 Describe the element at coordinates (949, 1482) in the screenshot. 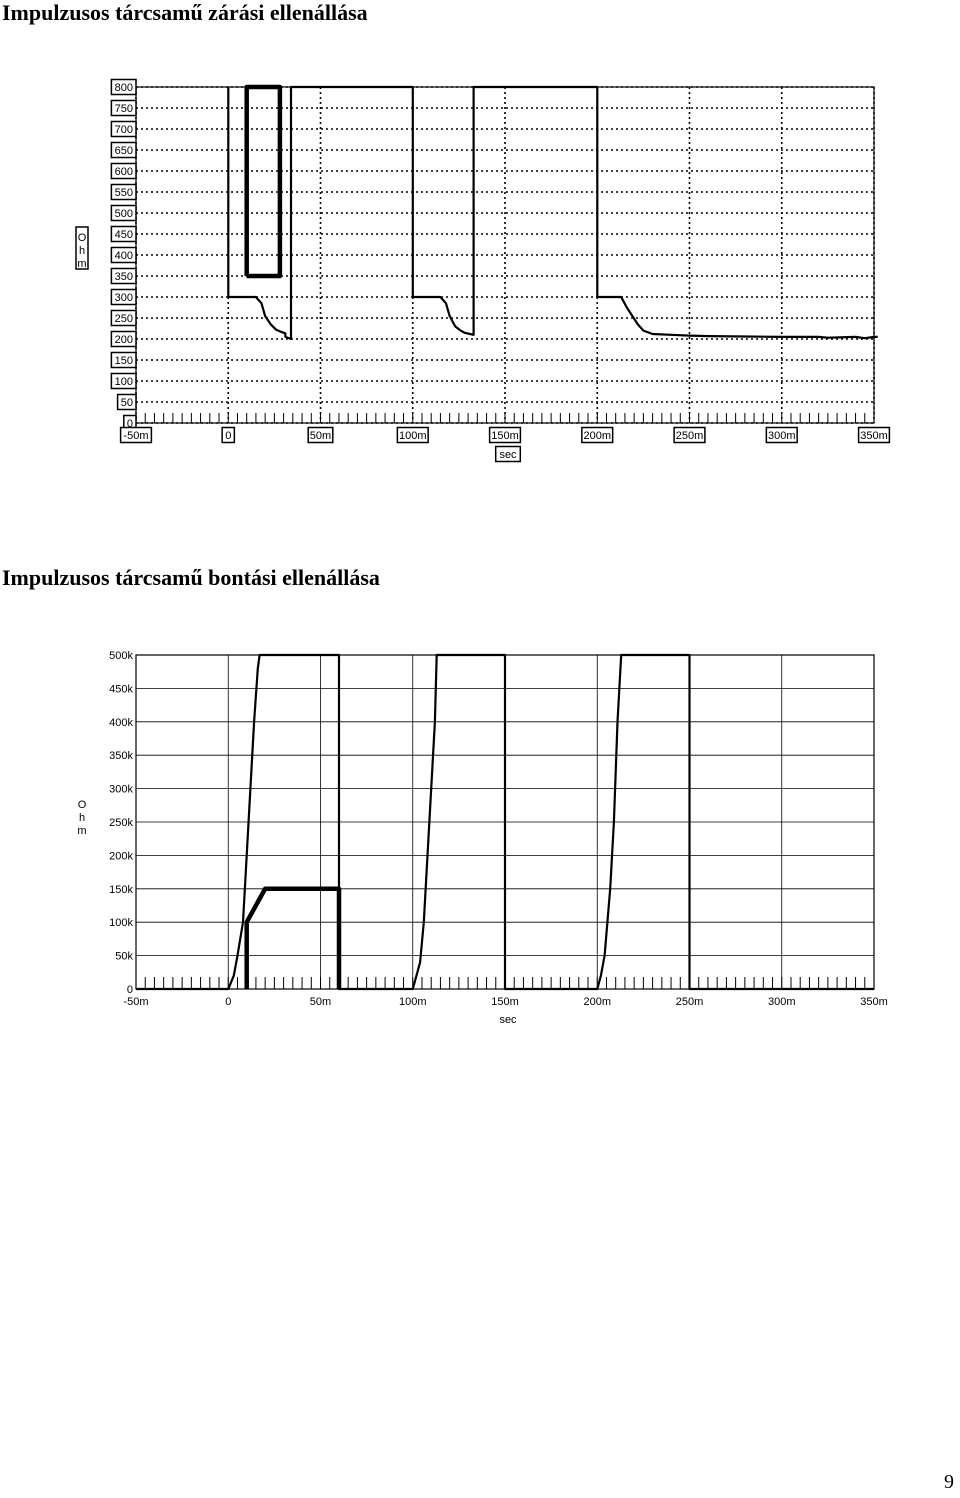

I see `page-number: 9` at that location.